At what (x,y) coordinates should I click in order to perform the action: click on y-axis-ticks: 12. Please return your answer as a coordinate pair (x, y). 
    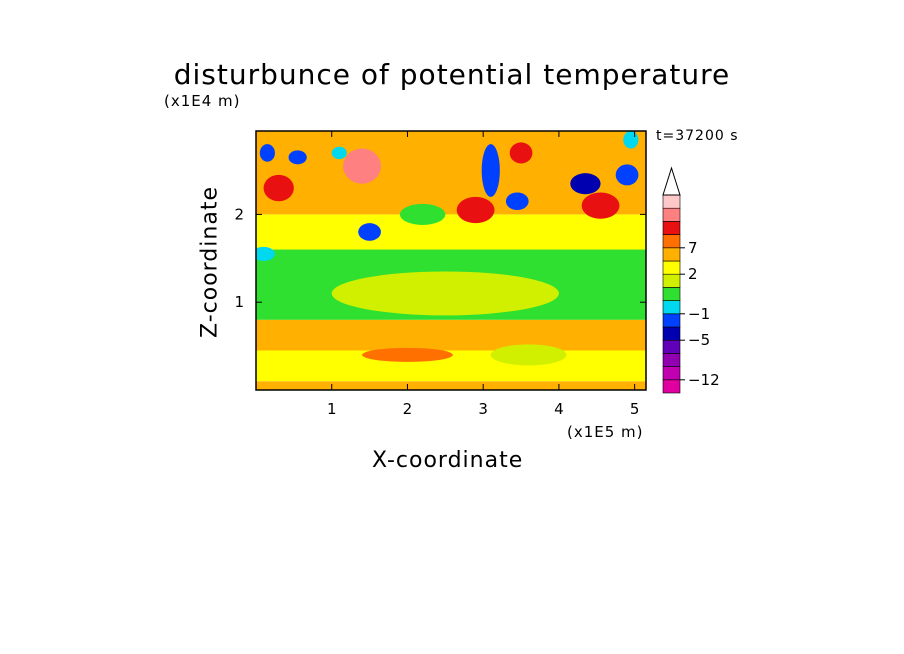
    Looking at the image, I should click on (440, 258).